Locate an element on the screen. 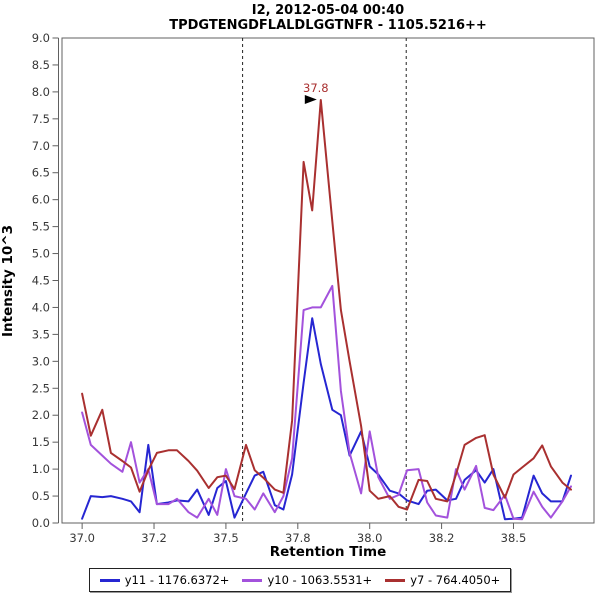 This screenshot has width=600, height=600. y-axis-title: Intensity 10^3 is located at coordinates (8, 281).